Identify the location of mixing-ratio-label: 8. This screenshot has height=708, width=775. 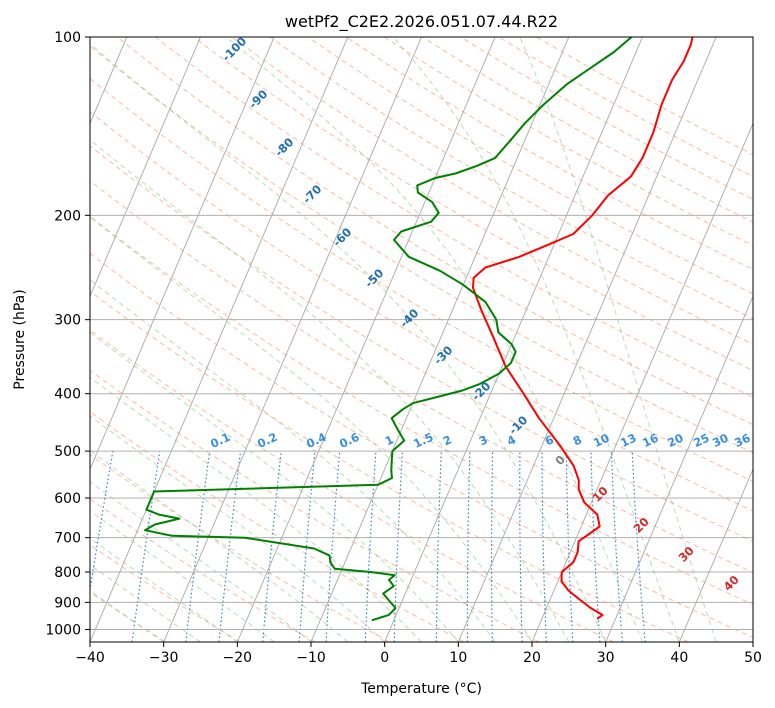
(577, 440).